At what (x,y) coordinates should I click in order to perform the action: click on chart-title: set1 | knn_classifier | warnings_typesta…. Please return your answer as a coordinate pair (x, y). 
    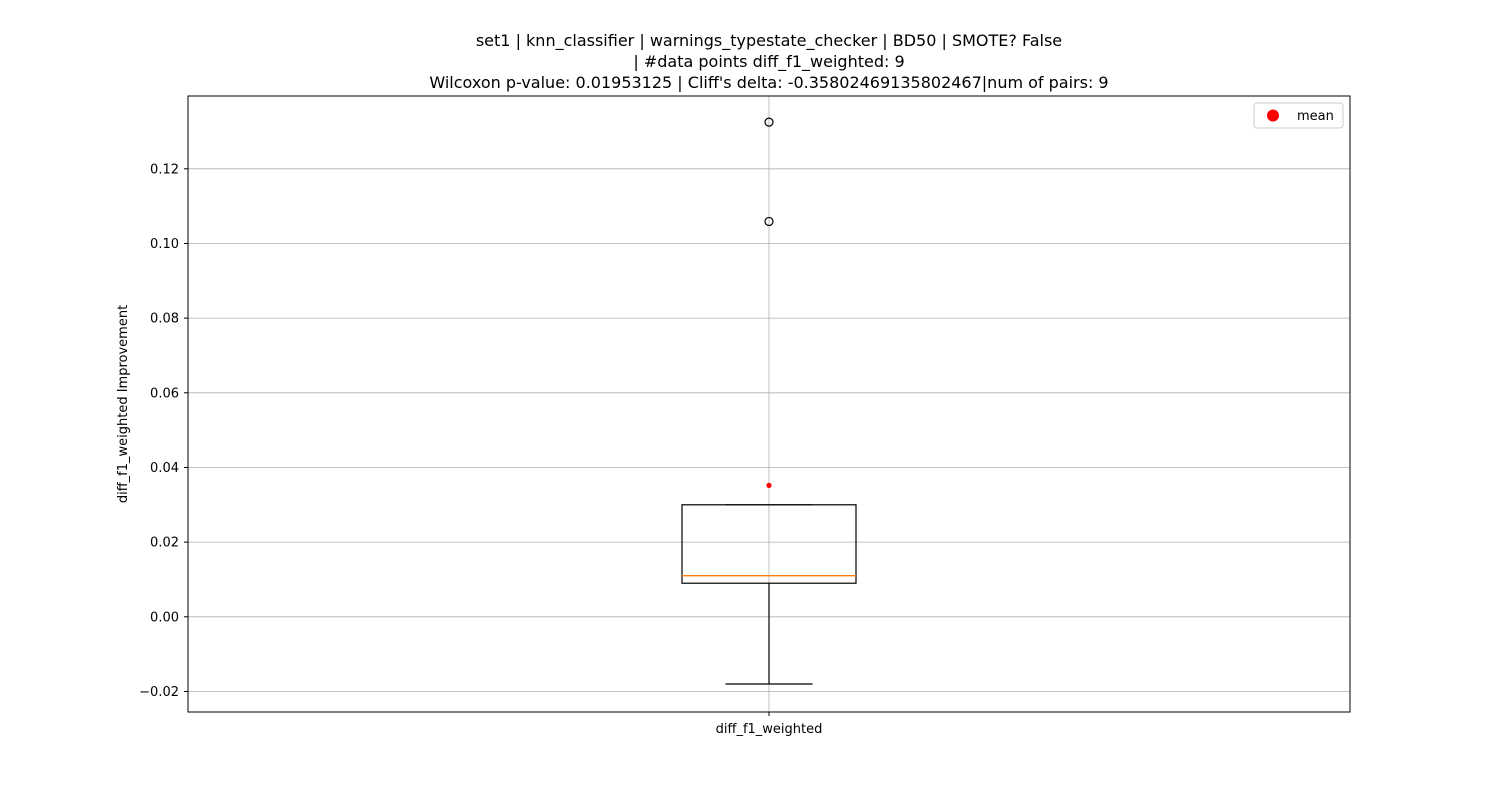
    Looking at the image, I should click on (768, 61).